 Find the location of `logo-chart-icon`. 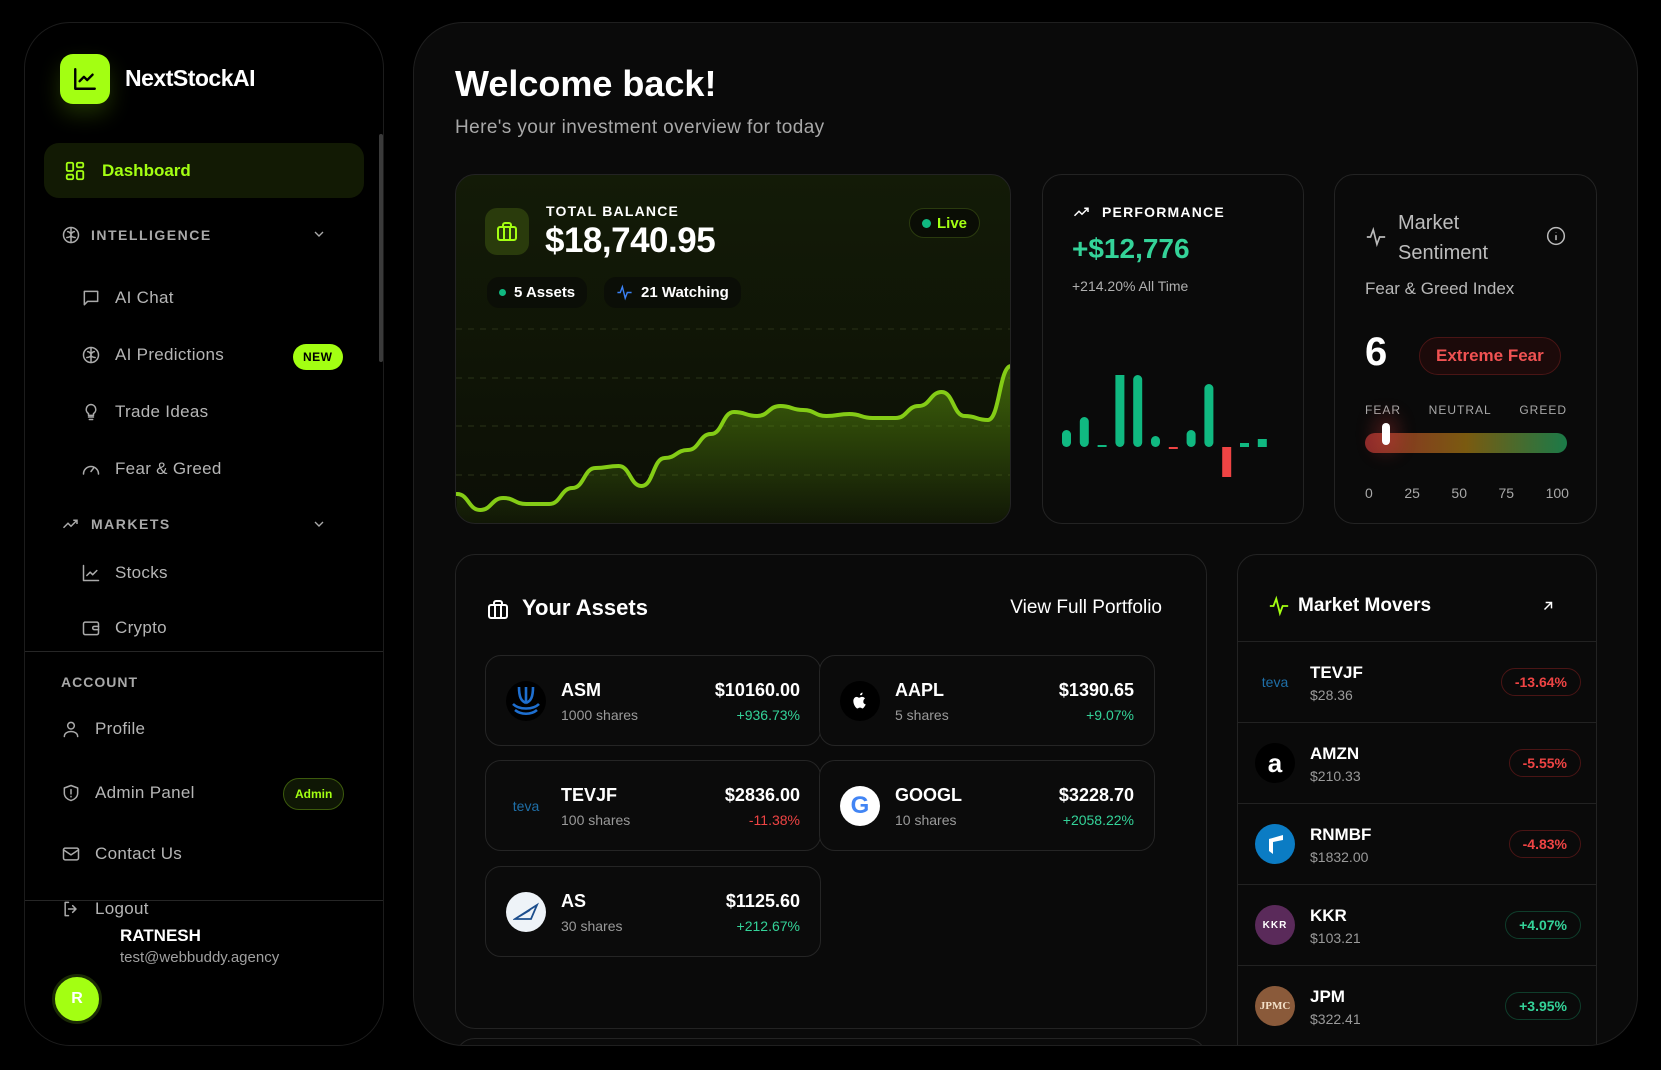

logo-chart-icon is located at coordinates (85, 79).